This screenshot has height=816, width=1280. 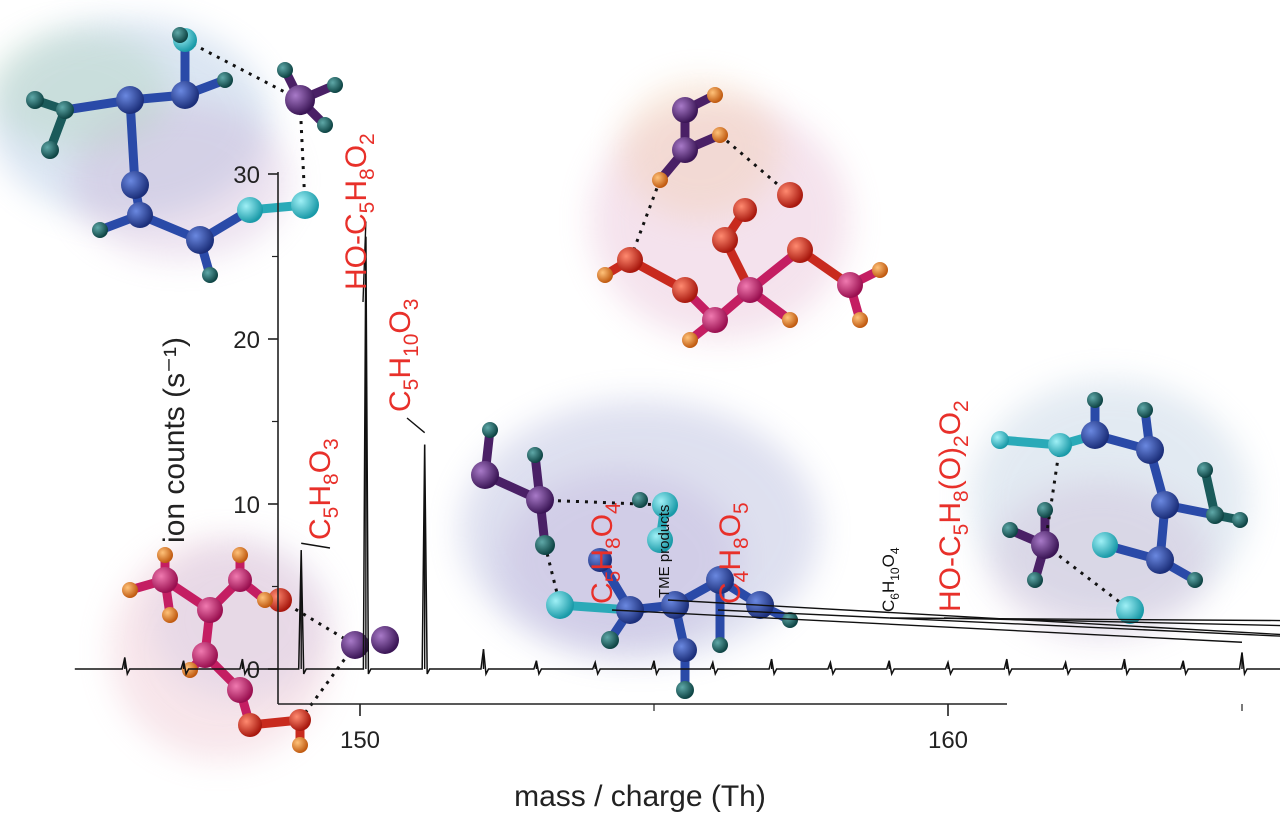 What do you see at coordinates (948, 740) in the screenshot?
I see `x-tick-label-160: 160` at bounding box center [948, 740].